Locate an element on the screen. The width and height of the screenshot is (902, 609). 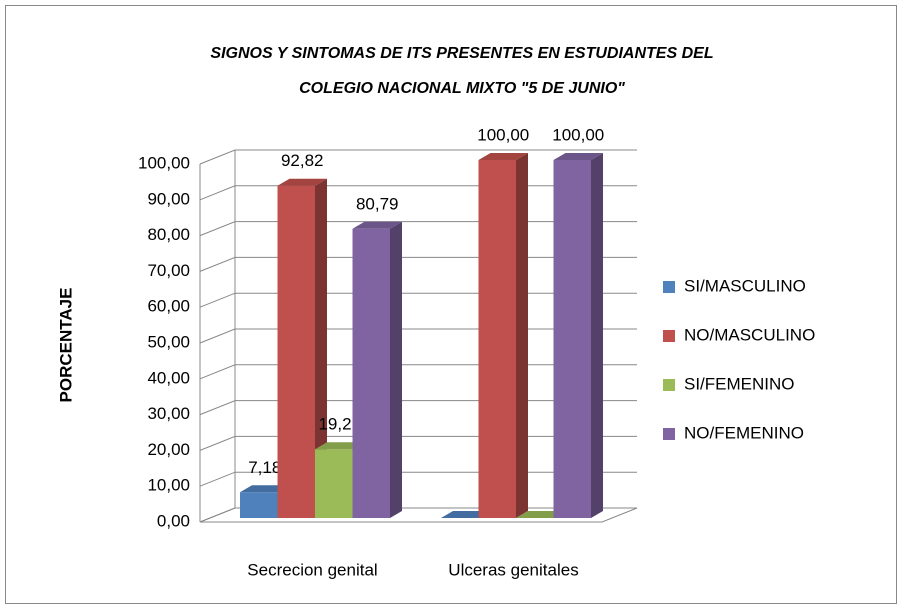
y-tick-label: 50,00 is located at coordinates (168, 341).